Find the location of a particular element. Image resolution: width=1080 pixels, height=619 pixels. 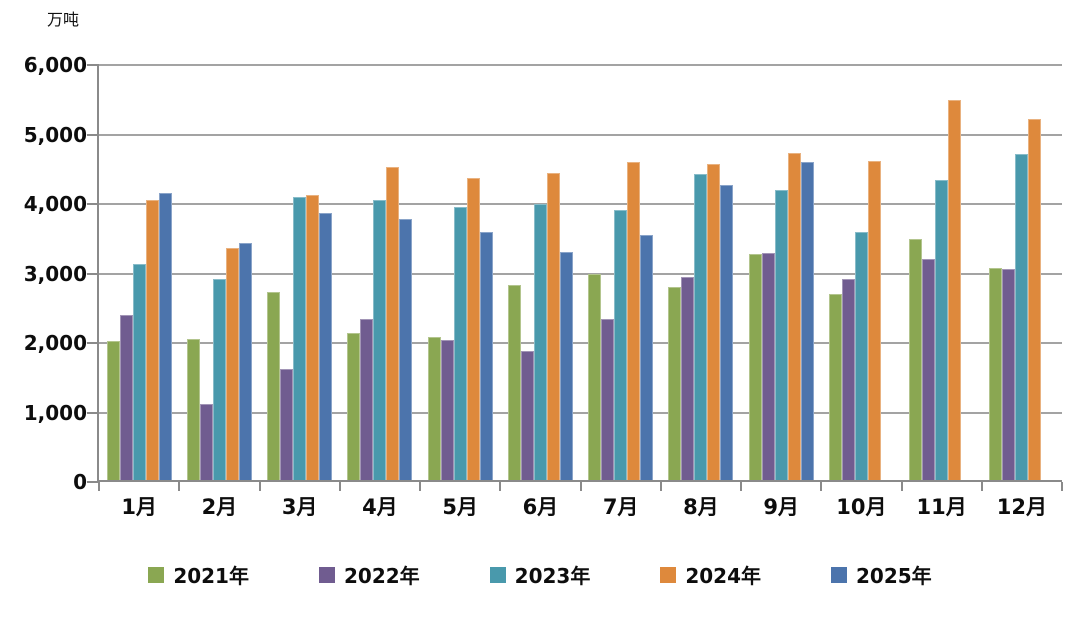

bar-2022年-5月 is located at coordinates (447, 410).